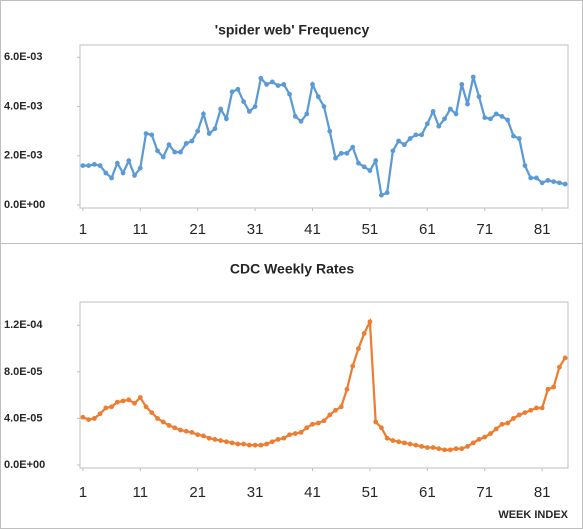 This screenshot has width=583, height=529. What do you see at coordinates (484, 492) in the screenshot?
I see `x-tick-label: 71` at bounding box center [484, 492].